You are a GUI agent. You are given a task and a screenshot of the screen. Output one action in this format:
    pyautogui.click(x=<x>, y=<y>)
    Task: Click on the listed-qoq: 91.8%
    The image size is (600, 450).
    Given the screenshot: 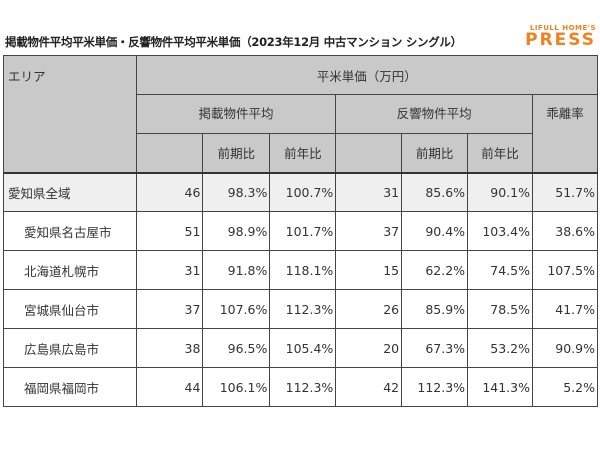 What is the action you would take?
    pyautogui.click(x=236, y=270)
    